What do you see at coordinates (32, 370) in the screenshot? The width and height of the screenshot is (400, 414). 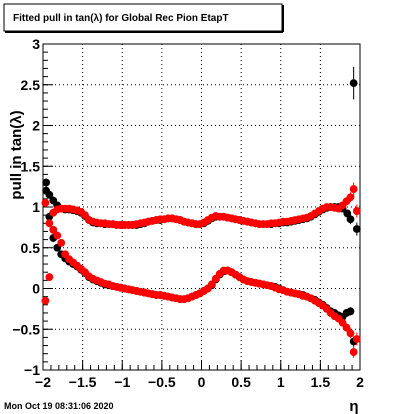 I see `y-tick-label: −1` at bounding box center [32, 370].